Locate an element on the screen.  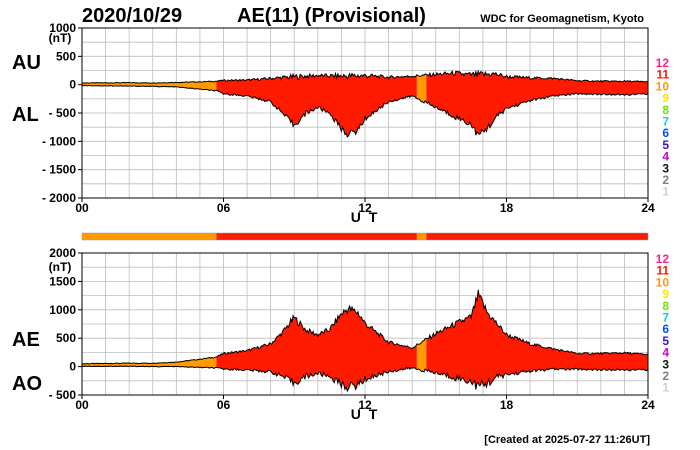
ae-ao-x-ticks: 00 06 12 18 24 is located at coordinates (365, 403).